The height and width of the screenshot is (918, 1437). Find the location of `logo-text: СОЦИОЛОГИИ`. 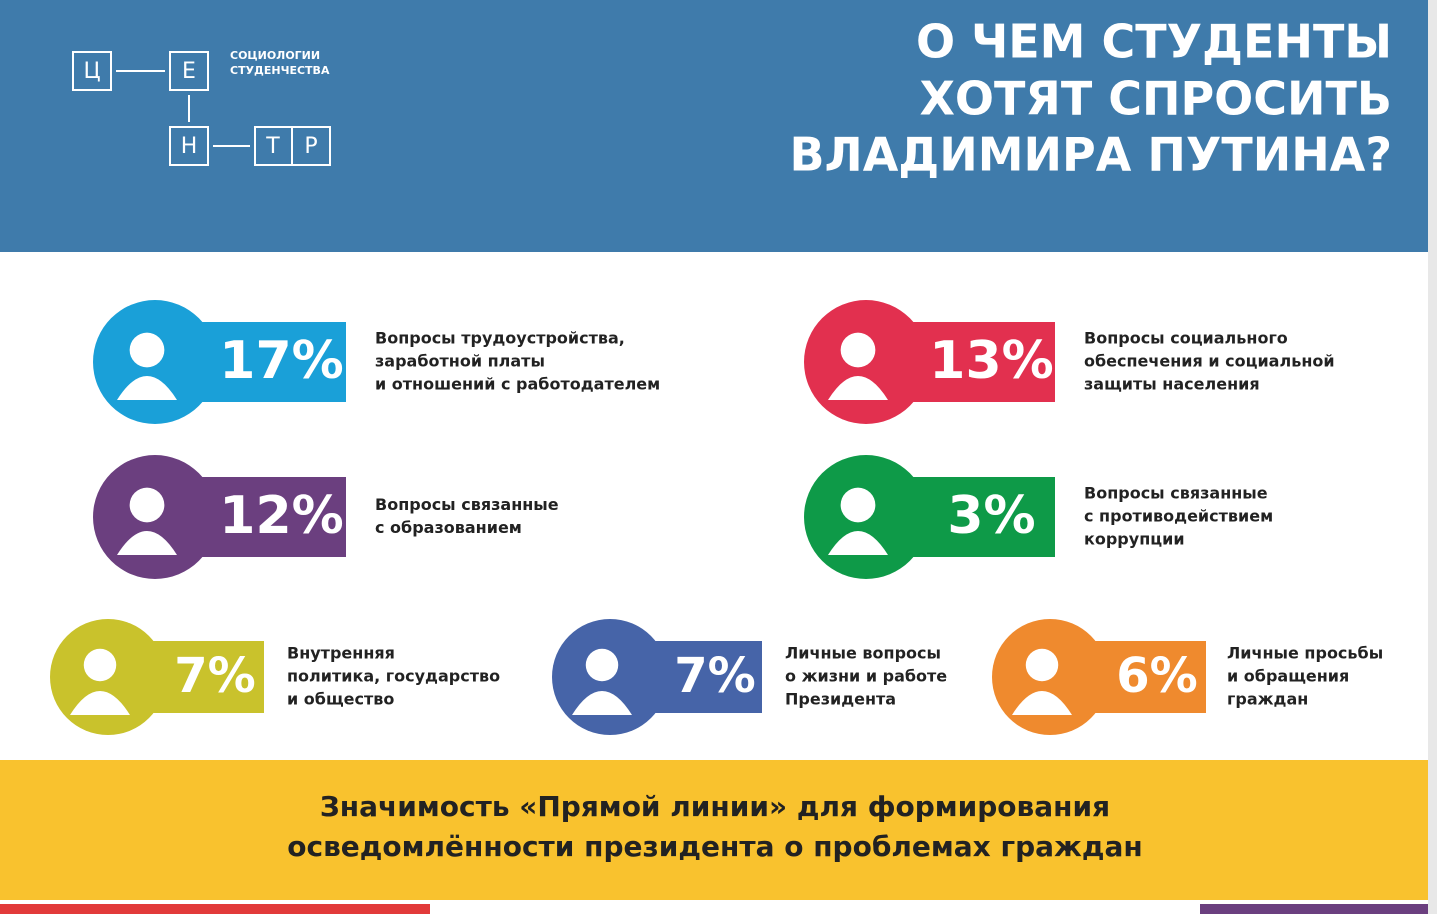

logo-text: СОЦИОЛОГИИ is located at coordinates (275, 55).